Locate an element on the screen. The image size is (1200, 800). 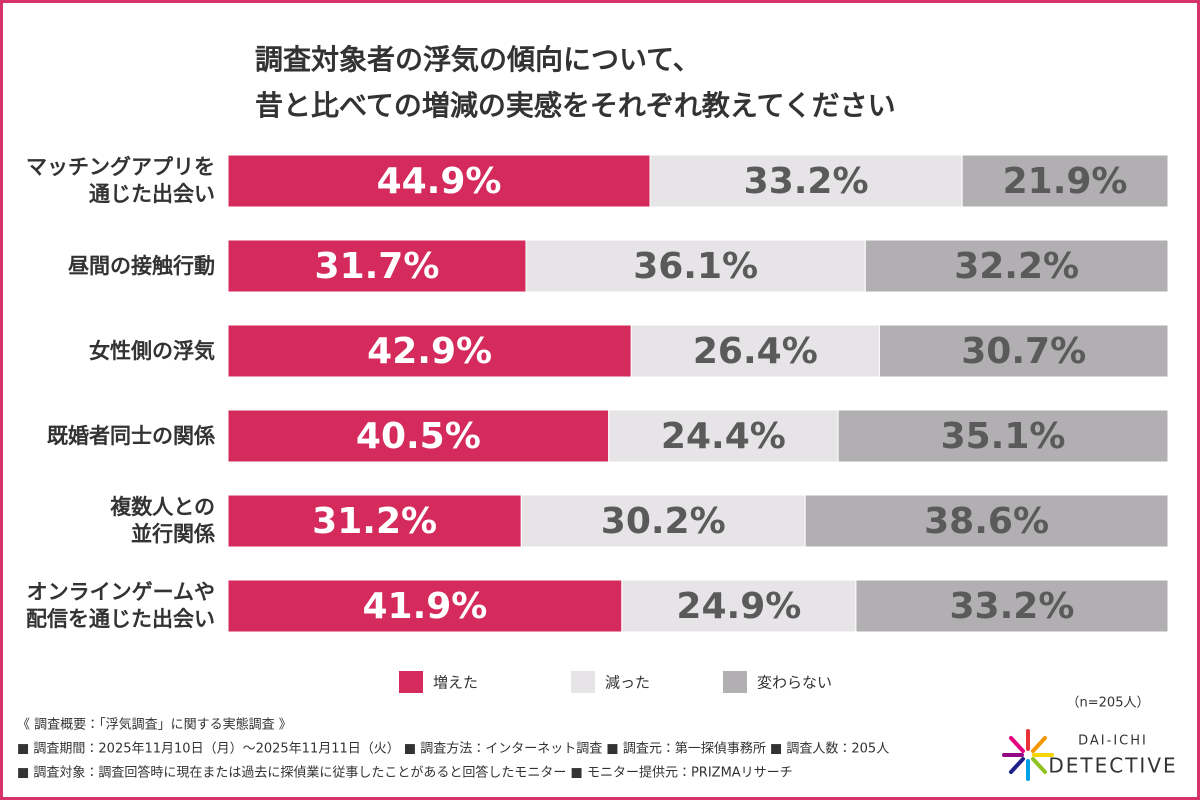
category-label: 既婚者同士の関係 is located at coordinates (131, 435).